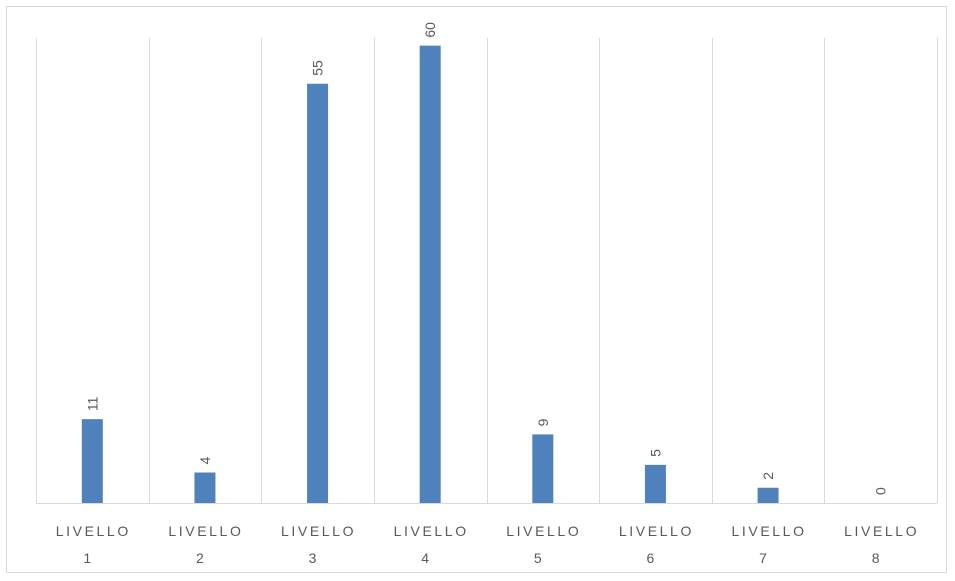 Image resolution: width=955 pixels, height=581 pixels. I want to click on x-tick-label-7: LIVELLO, so click(769, 531).